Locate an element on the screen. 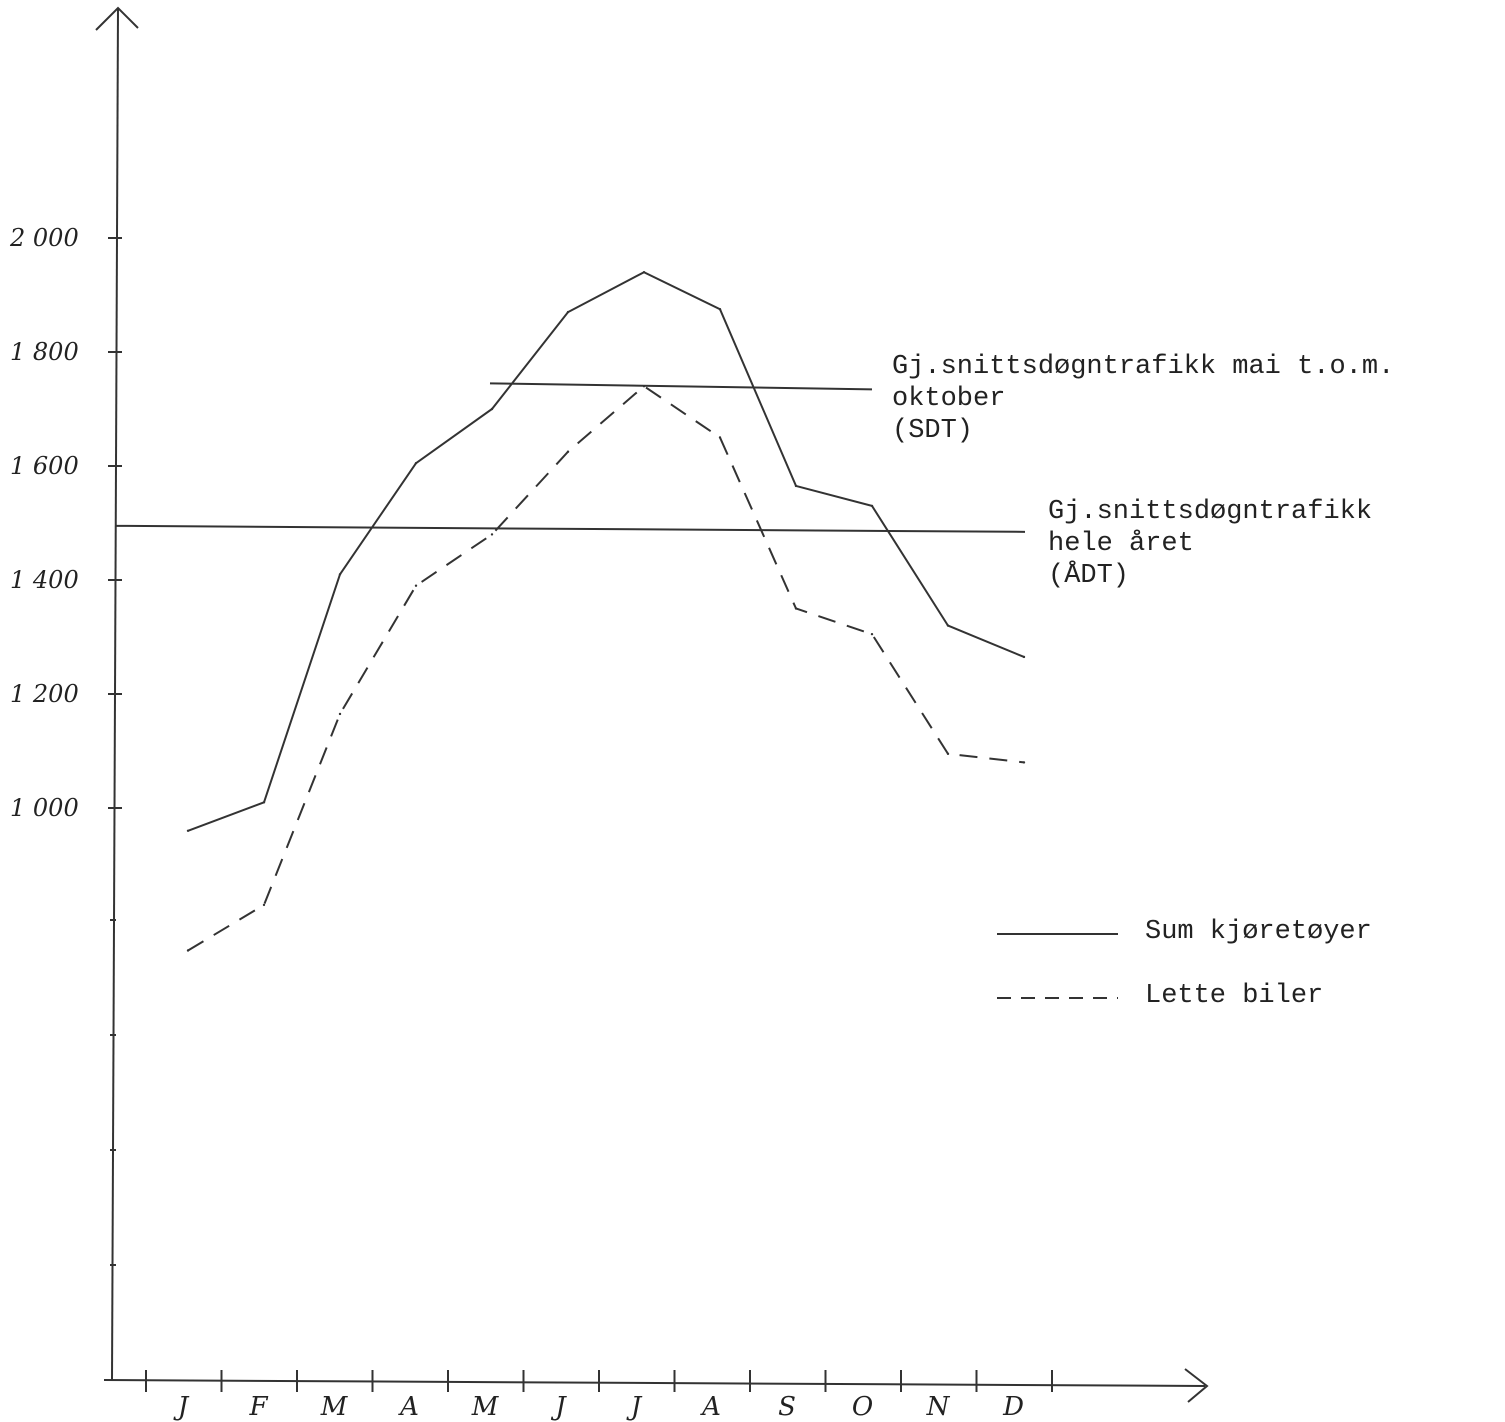 The height and width of the screenshot is (1422, 1505). reference-label-adt: hele året is located at coordinates (1121, 544).